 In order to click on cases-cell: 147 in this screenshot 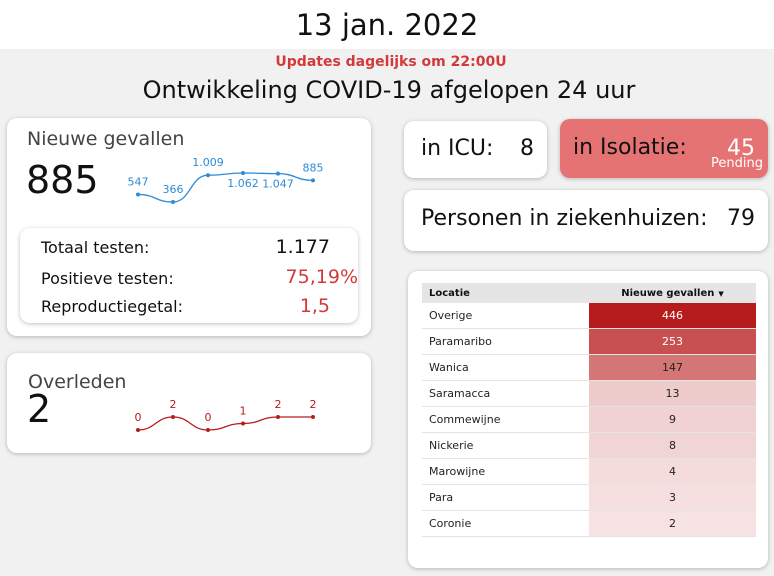, I will do `click(672, 368)`.